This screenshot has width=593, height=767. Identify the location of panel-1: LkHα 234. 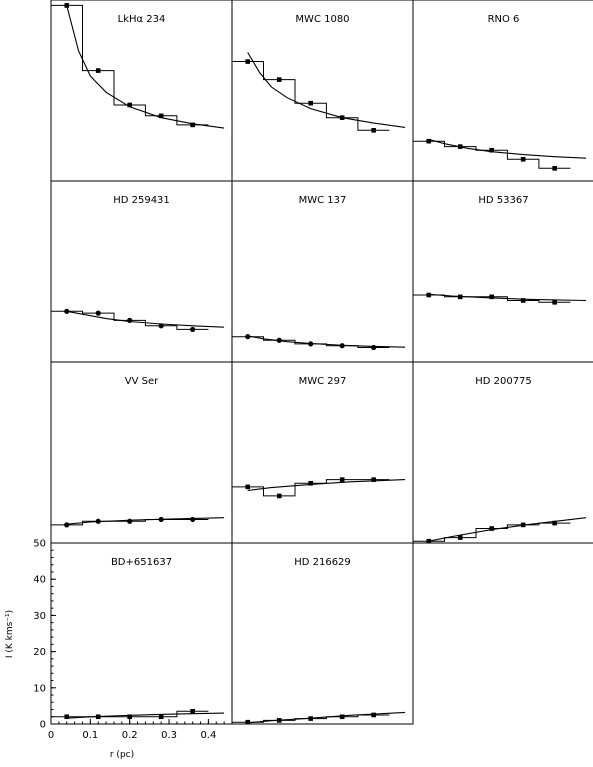
(141, 91).